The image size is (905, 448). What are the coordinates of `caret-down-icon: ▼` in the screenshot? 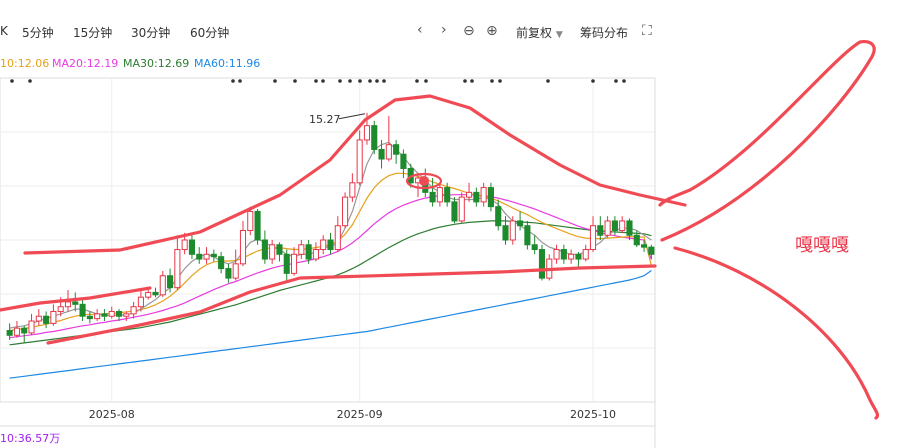 It's located at (559, 35).